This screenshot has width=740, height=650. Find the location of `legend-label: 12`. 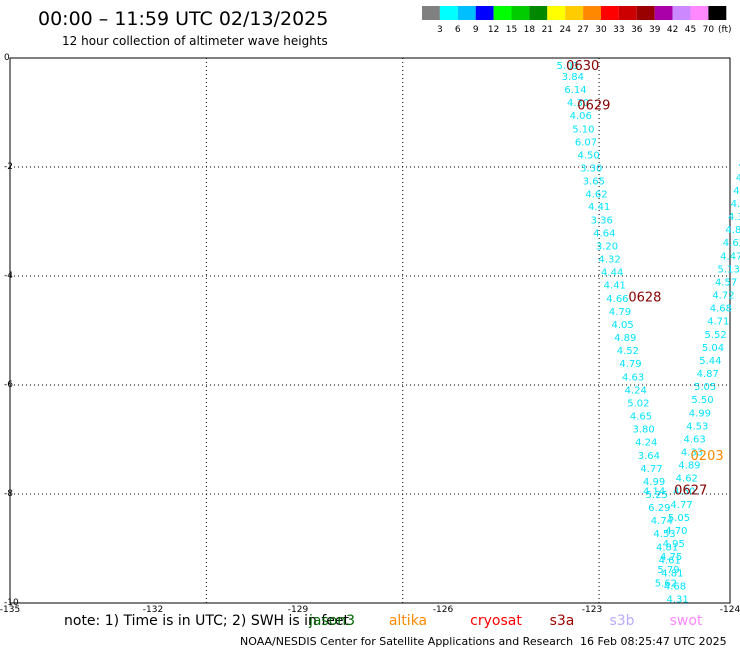

legend-label: 12 is located at coordinates (493, 30).